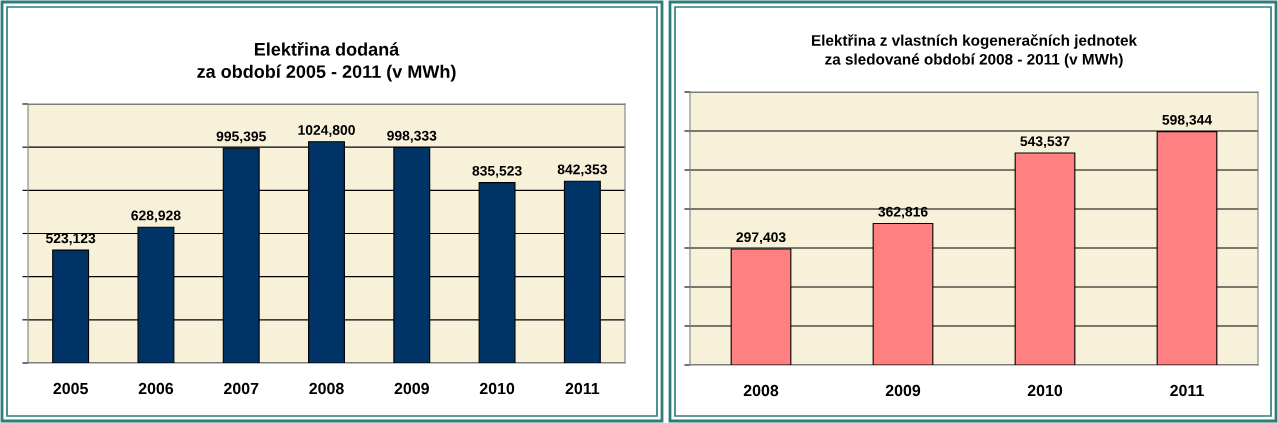 The height and width of the screenshot is (423, 1278). Describe the element at coordinates (412, 136) in the screenshot. I see `data-label: 998,333` at that location.